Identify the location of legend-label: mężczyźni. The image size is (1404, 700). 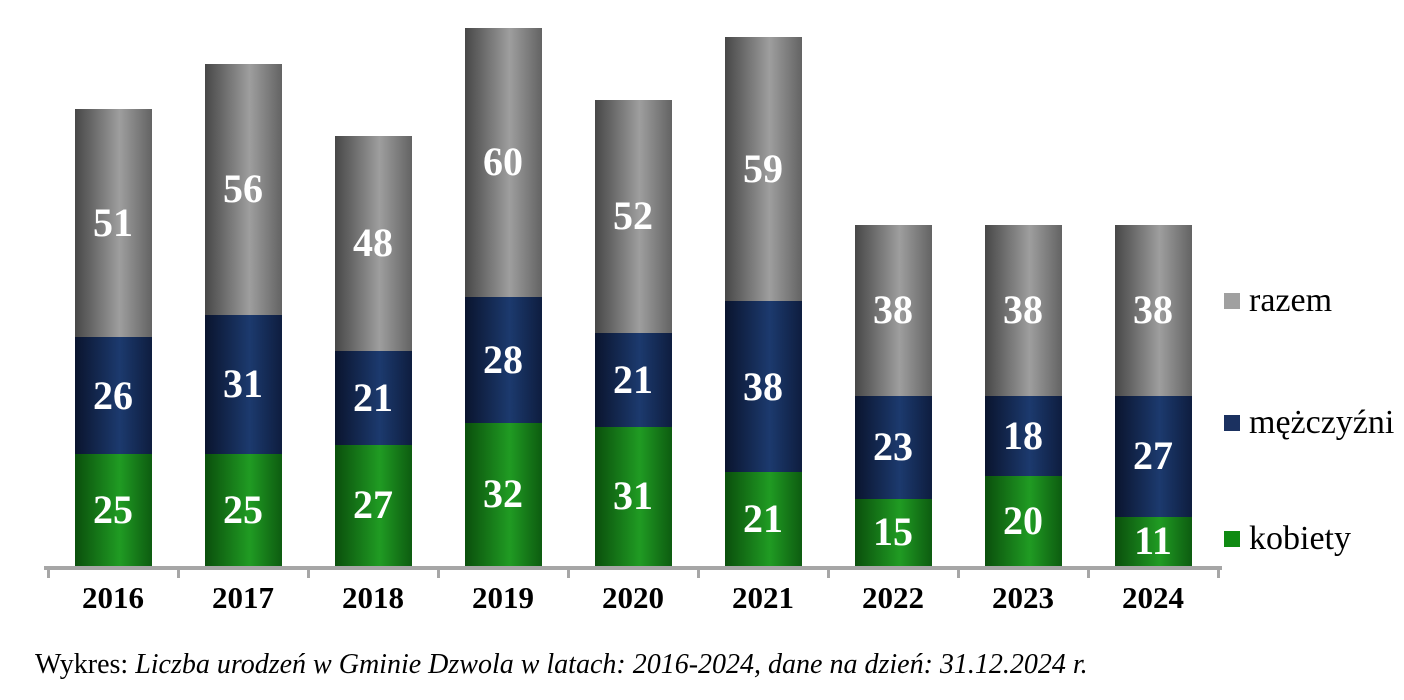
(1322, 422).